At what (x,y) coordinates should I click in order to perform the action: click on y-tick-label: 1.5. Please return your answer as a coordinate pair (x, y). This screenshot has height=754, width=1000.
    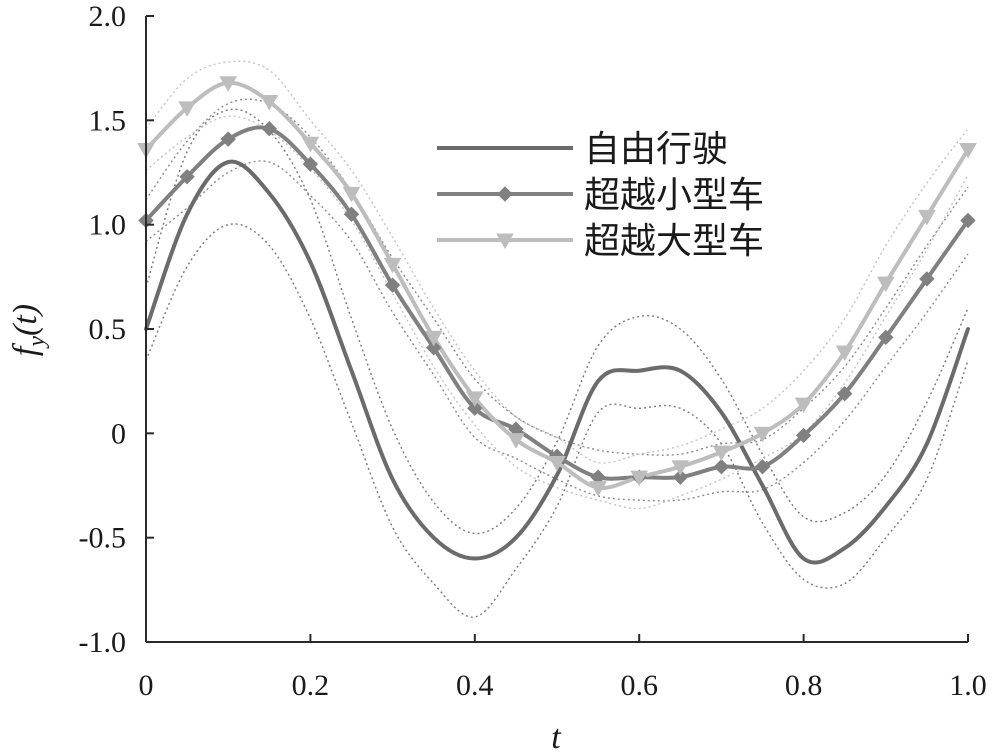
    Looking at the image, I should click on (108, 120).